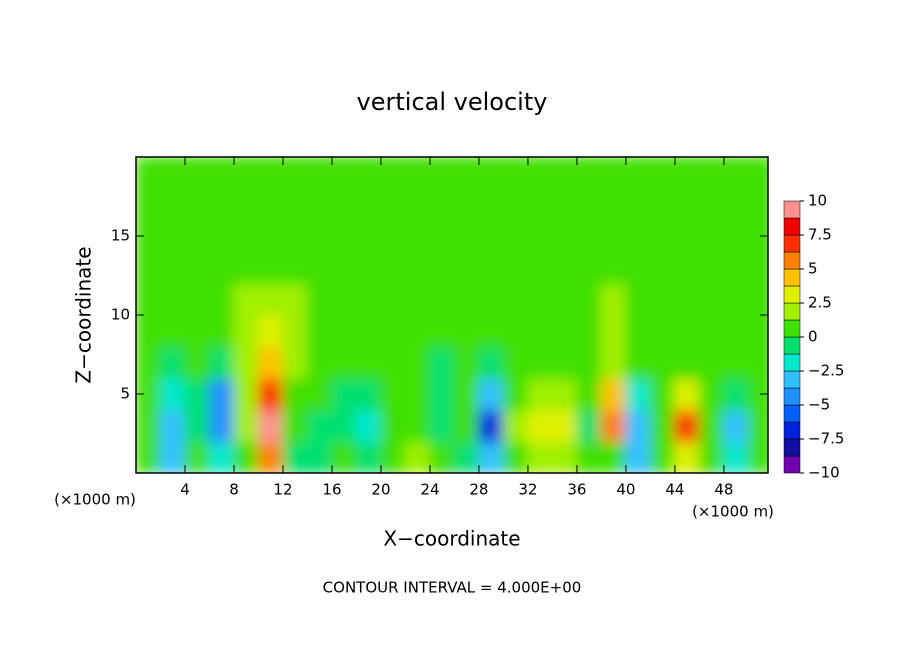  I want to click on x-tick-label: 24, so click(429, 490).